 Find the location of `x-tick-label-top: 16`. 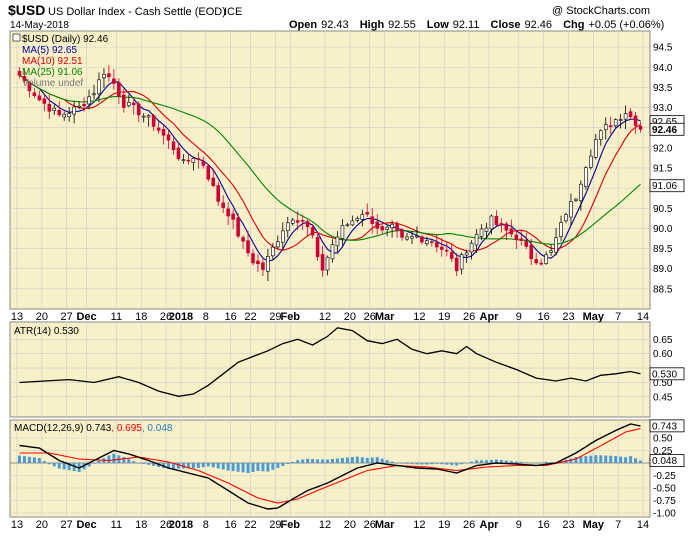

x-tick-label-top: 16 is located at coordinates (231, 317).